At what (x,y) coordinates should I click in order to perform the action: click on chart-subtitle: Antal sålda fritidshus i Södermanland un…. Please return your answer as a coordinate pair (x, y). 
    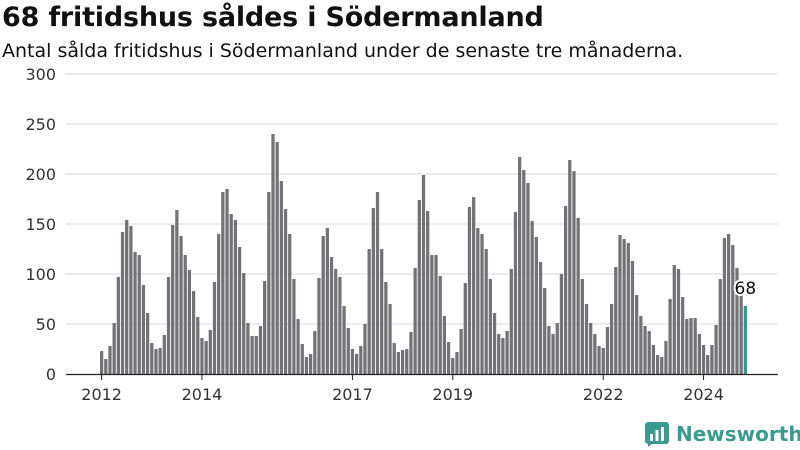
    Looking at the image, I should click on (343, 51).